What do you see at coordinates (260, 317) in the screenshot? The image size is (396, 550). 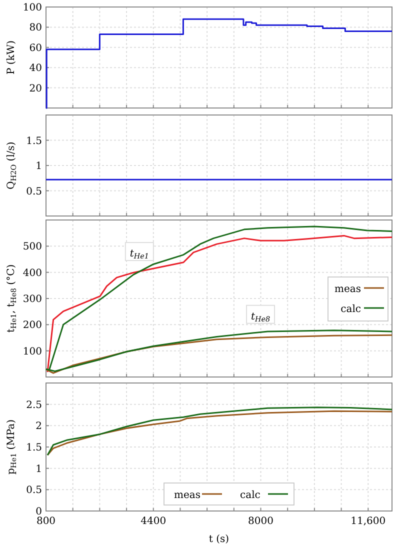 I see `annotation: t$_{He8}$` at bounding box center [260, 317].